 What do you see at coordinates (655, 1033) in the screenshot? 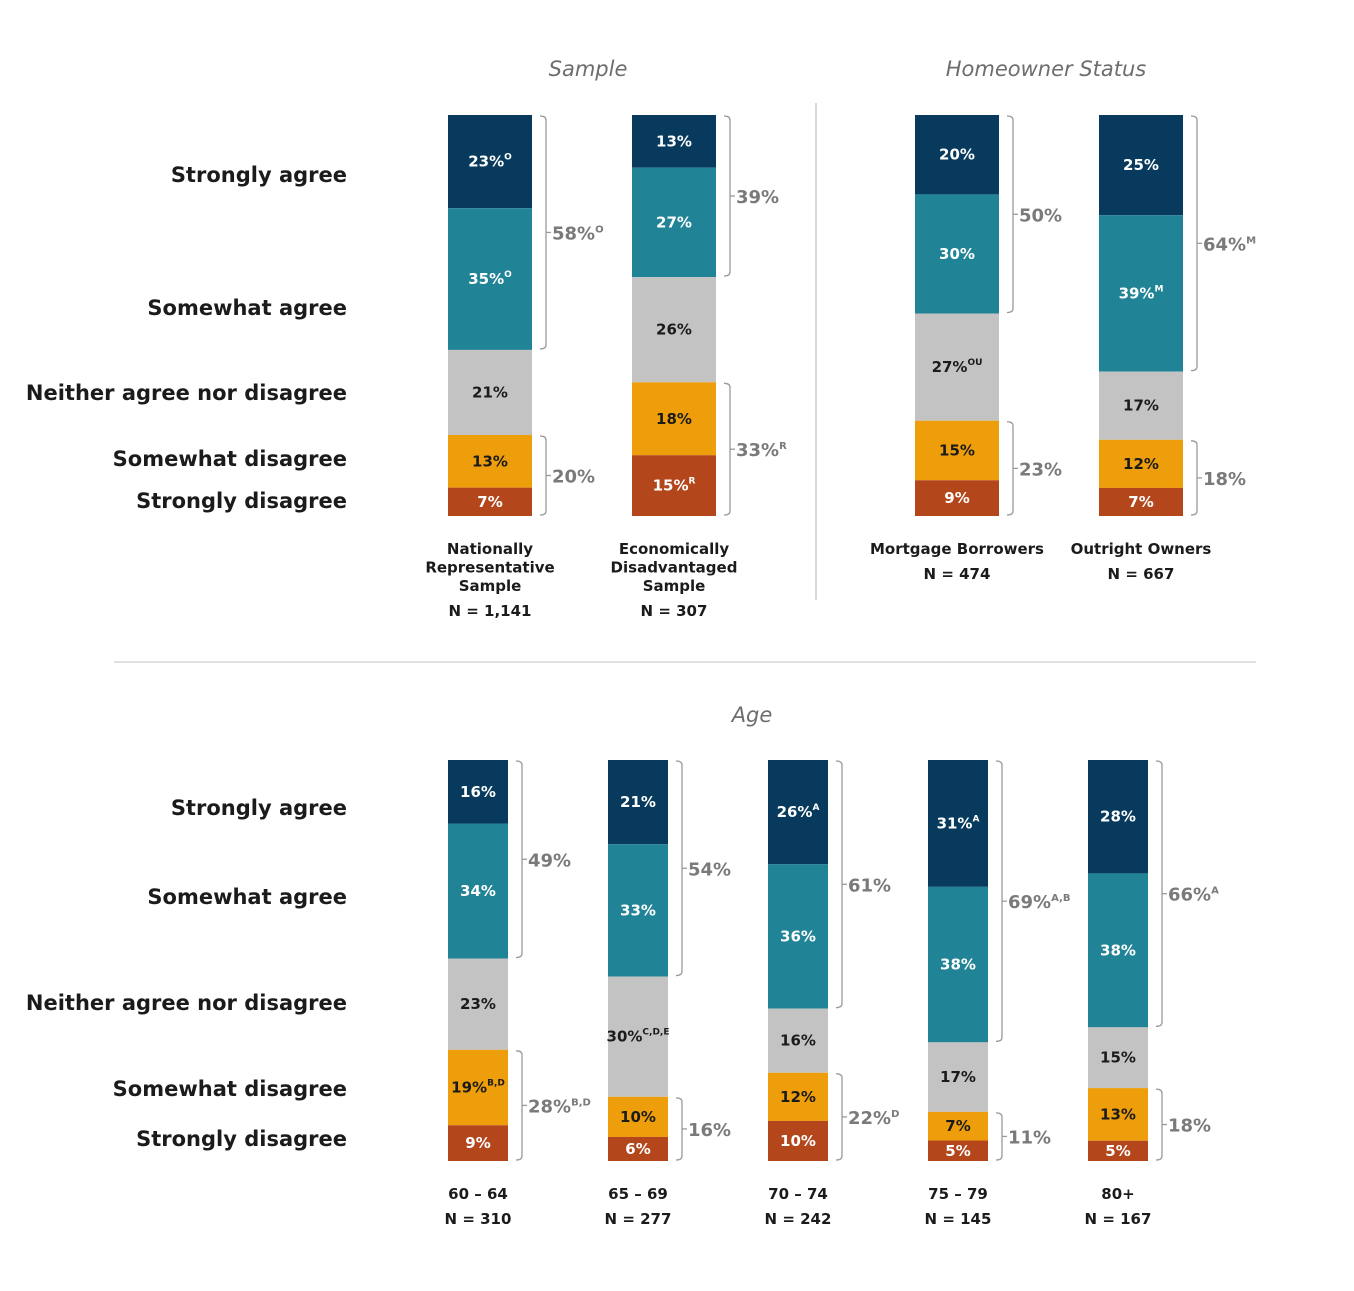
I see `data-label-neither-agree-nor-disagree-superscript: C,D,E` at bounding box center [655, 1033].